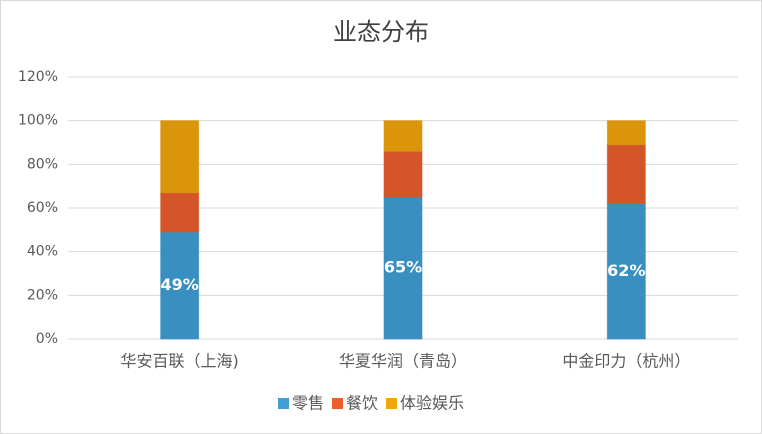  I want to click on data-label: 49%, so click(180, 284).